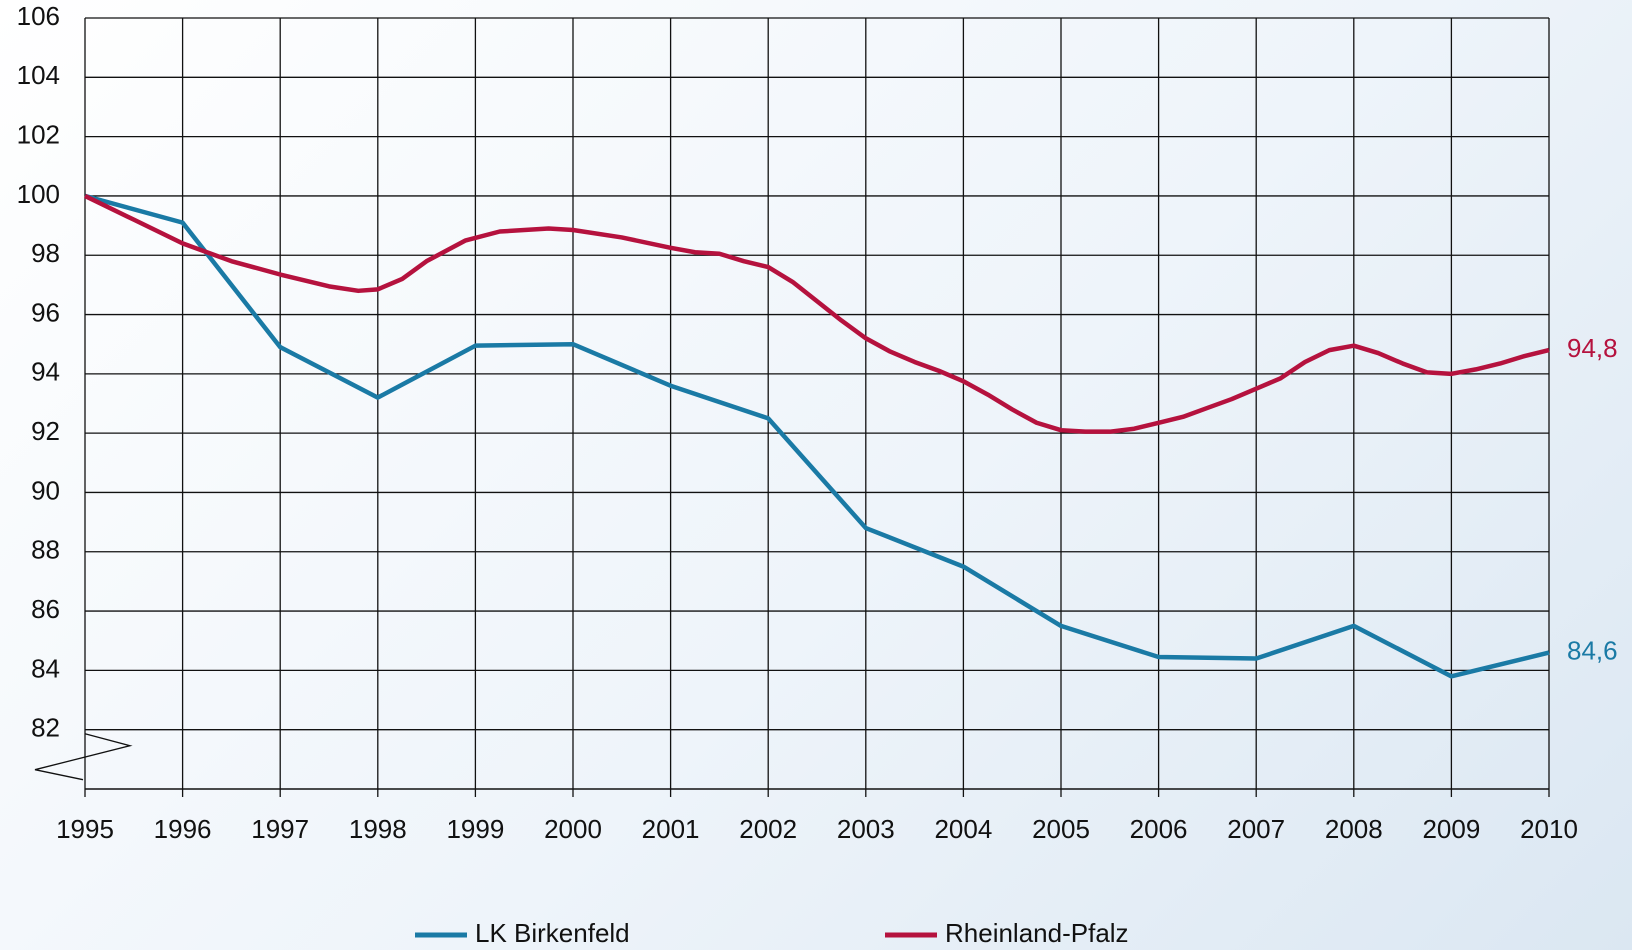 The height and width of the screenshot is (950, 1632). I want to click on legend-label: Rheinland-Pfalz, so click(1037, 933).